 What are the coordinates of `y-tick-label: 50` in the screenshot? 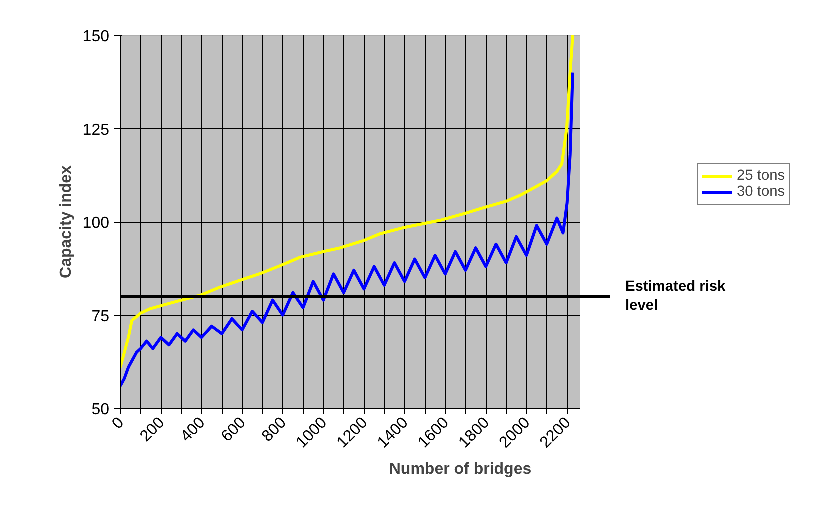 It's located at (101, 410).